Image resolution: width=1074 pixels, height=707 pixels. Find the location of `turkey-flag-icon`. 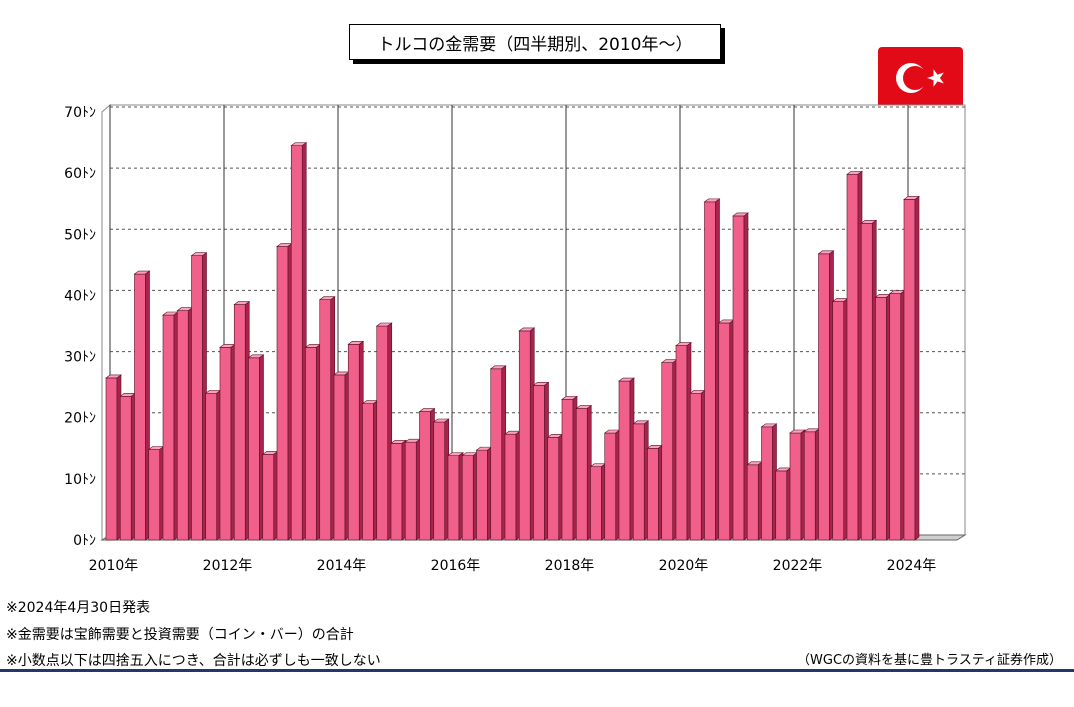

turkey-flag-icon is located at coordinates (920, 78).